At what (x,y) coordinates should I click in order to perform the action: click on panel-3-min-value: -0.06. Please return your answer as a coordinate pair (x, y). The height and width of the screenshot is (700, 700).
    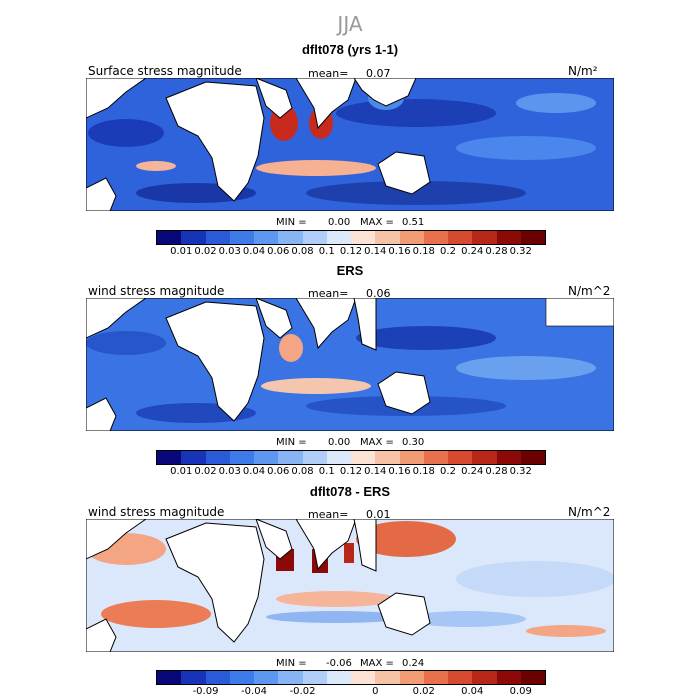
    Looking at the image, I should click on (339, 663).